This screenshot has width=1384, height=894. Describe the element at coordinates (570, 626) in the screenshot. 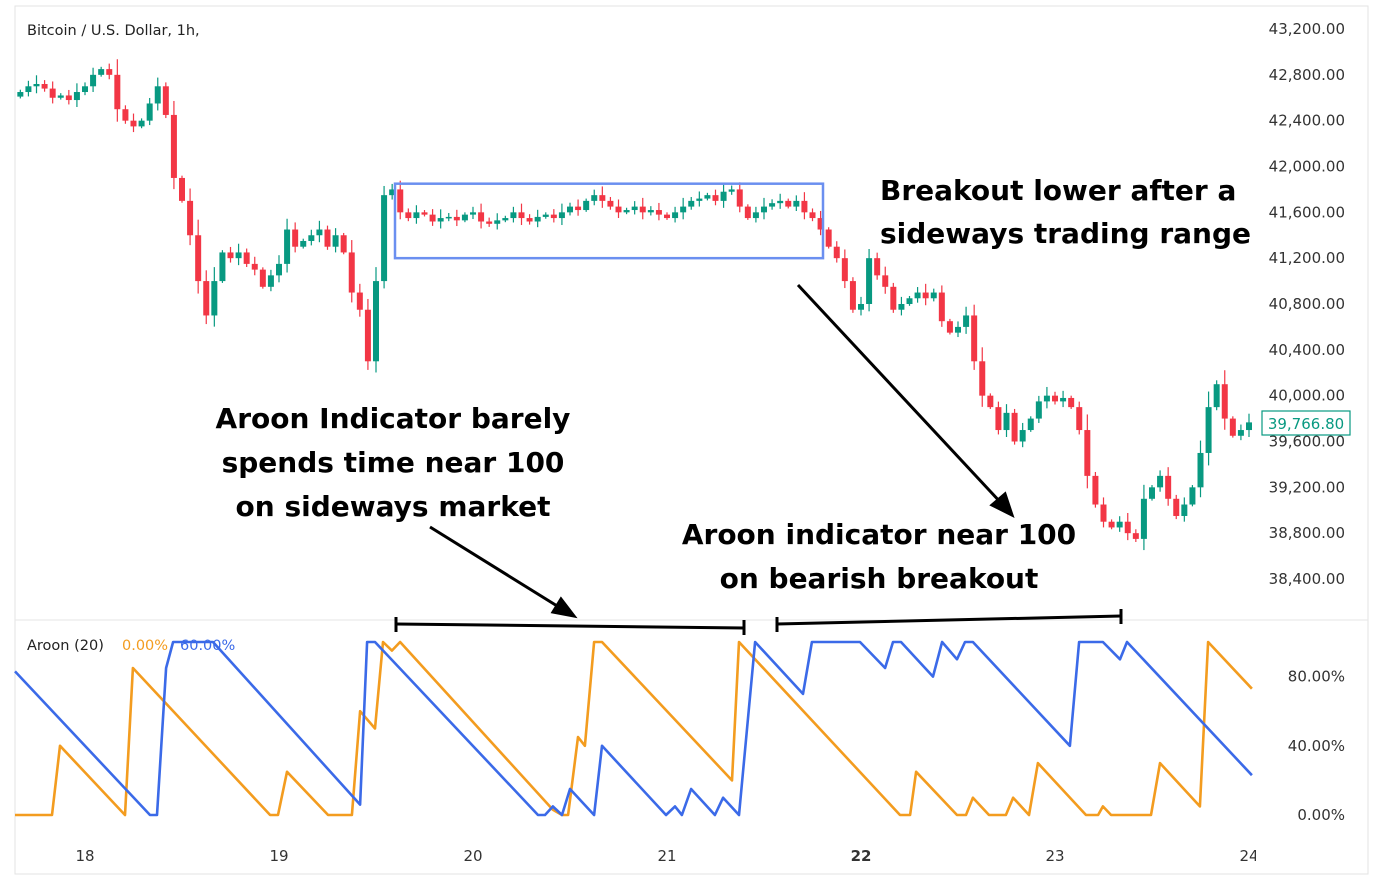

I see `bracket-sideways` at that location.